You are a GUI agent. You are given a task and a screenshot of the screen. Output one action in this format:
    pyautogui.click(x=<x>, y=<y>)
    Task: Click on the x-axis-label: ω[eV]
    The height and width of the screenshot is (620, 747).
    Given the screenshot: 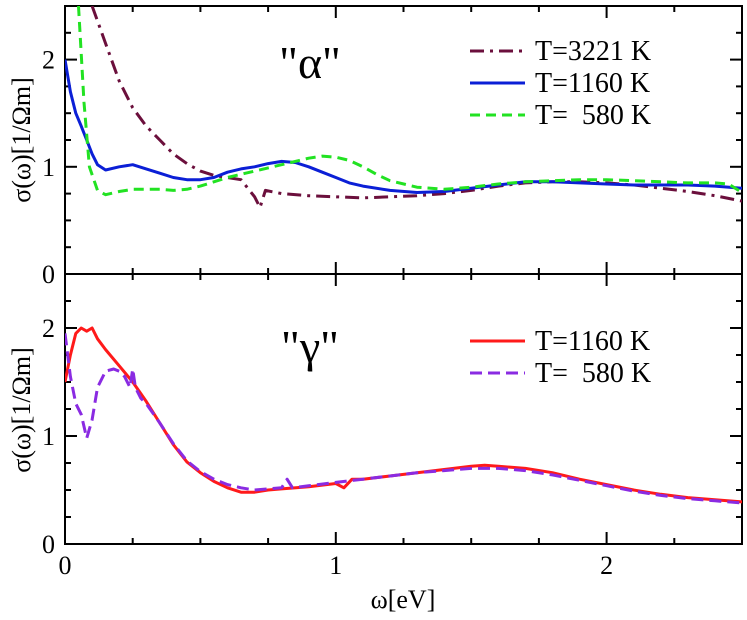 What is the action you would take?
    pyautogui.click(x=403, y=599)
    